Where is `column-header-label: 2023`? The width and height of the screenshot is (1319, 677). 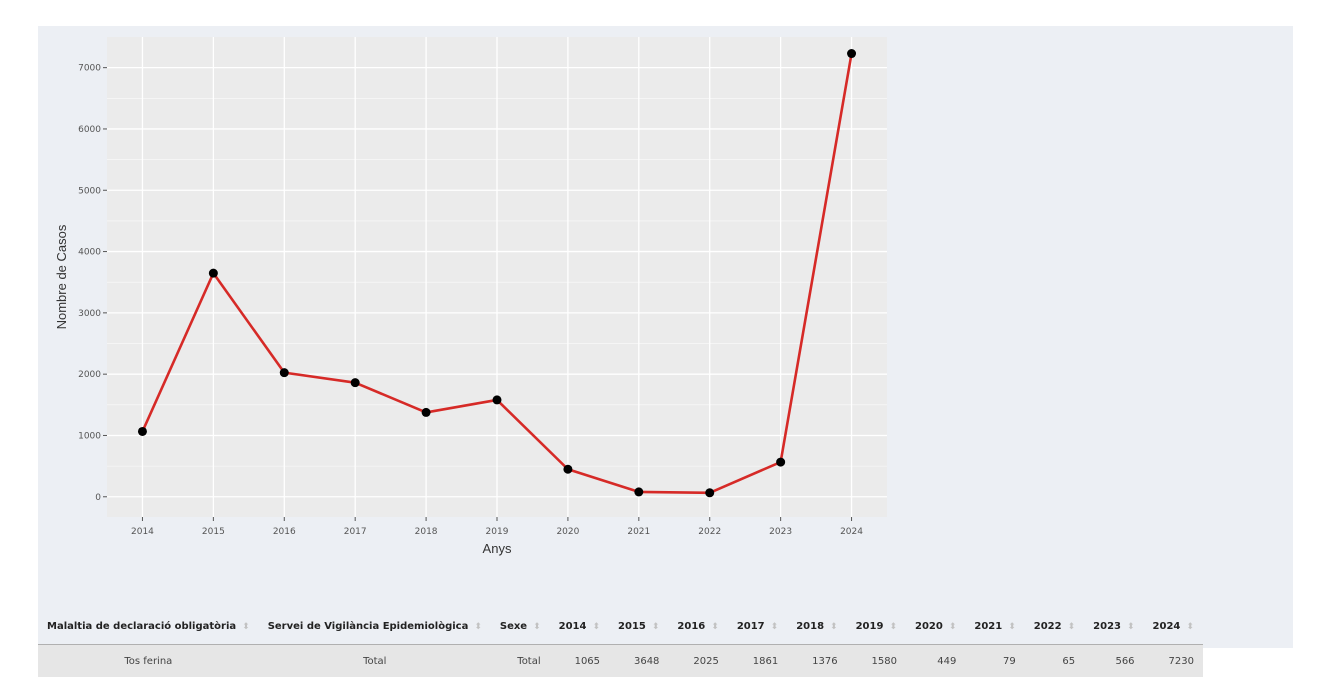 column-header-label: 2023 is located at coordinates (1107, 626).